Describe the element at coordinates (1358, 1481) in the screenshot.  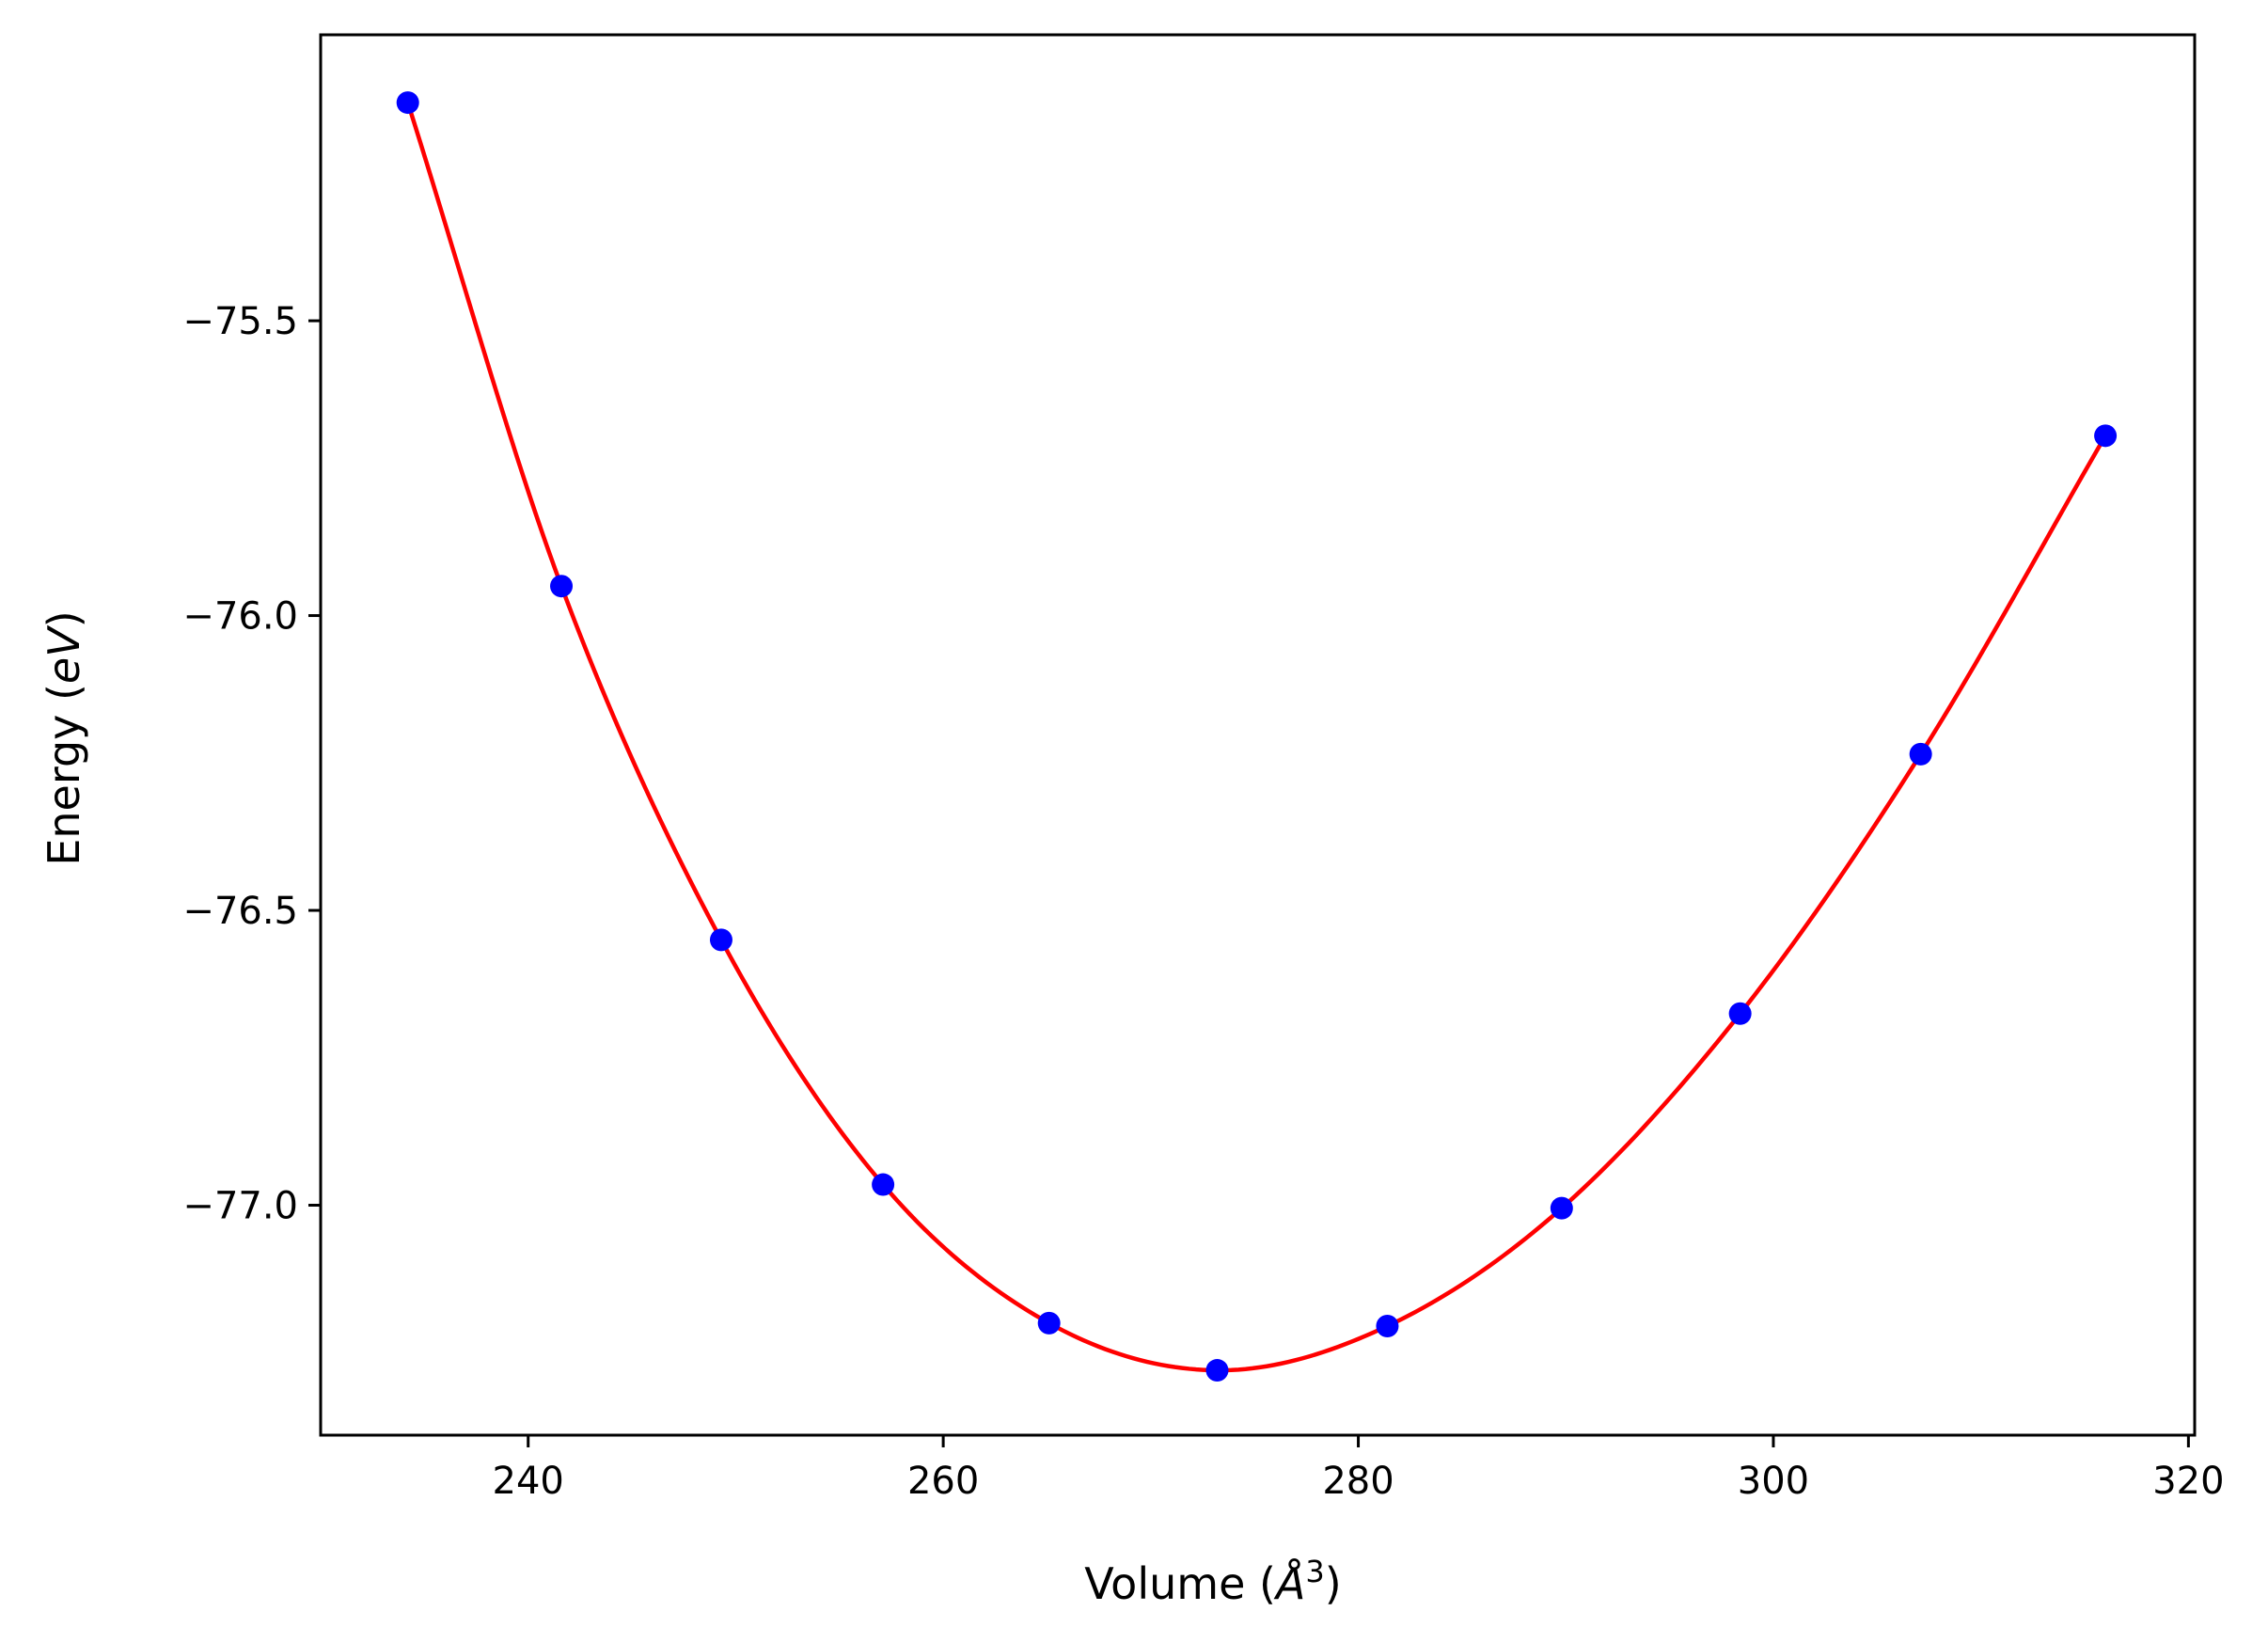
I see `x-tick-label: 280` at that location.